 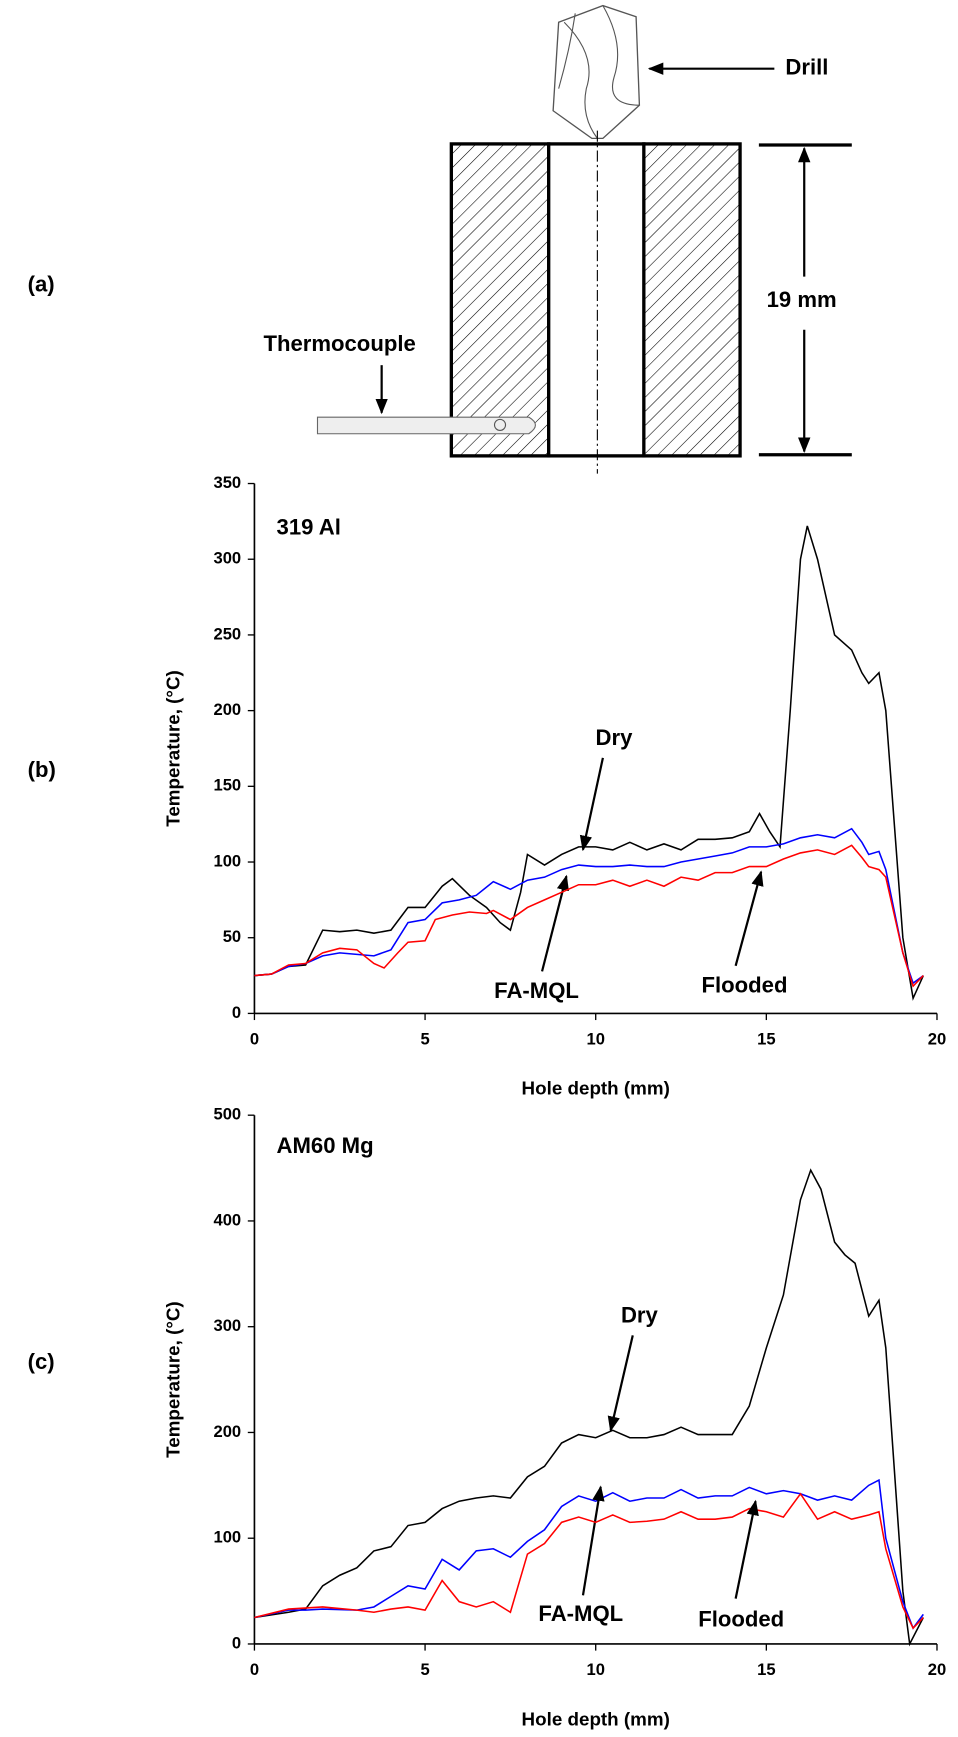 I want to click on chart-label: 319 Al, so click(x=309, y=527).